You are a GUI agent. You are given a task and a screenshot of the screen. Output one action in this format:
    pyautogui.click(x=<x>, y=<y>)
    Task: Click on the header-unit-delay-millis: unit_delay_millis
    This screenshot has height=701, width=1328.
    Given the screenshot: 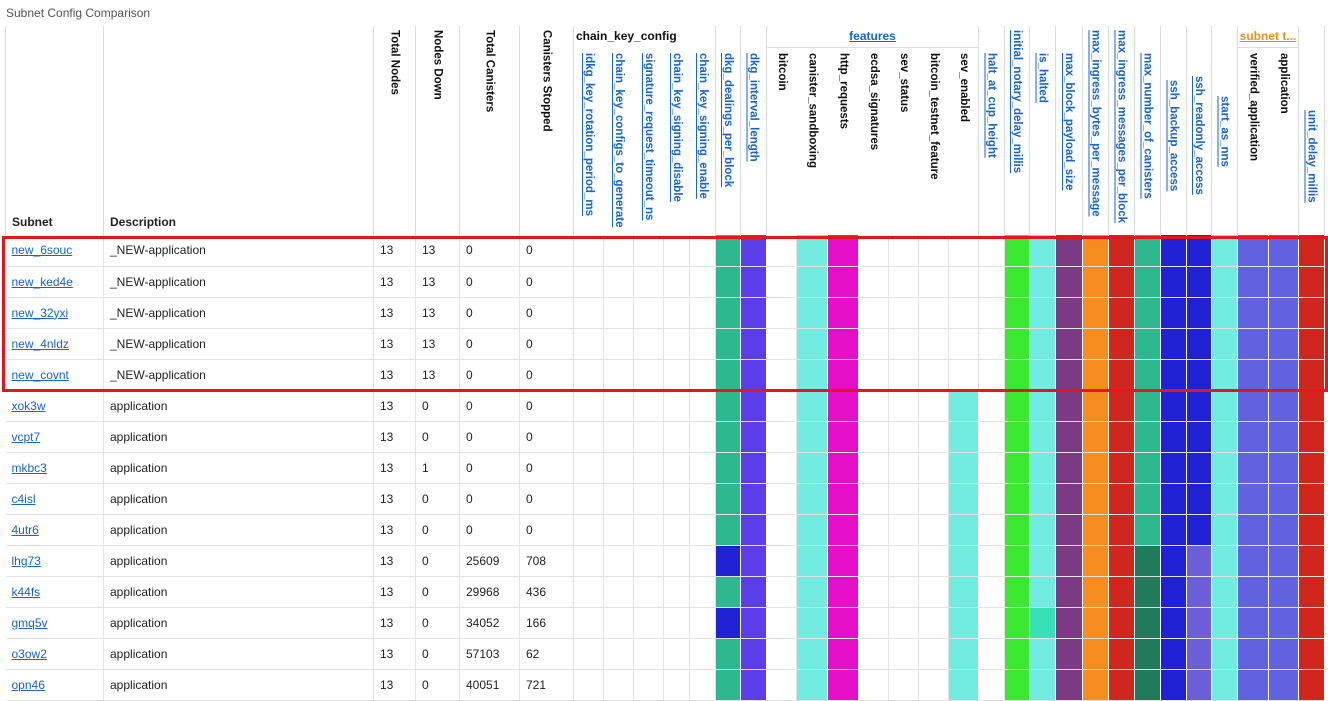 What is the action you would take?
    pyautogui.click(x=1311, y=130)
    